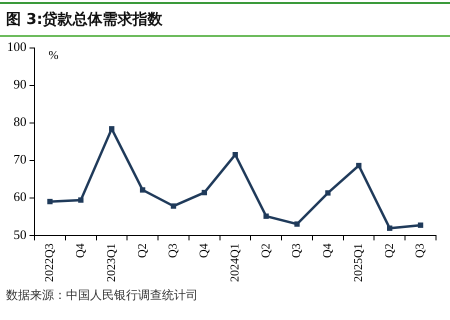 The width and height of the screenshot is (450, 320). Describe the element at coordinates (84, 19) in the screenshot. I see `chart-title: 图 3:贷款总体需求指数` at that location.